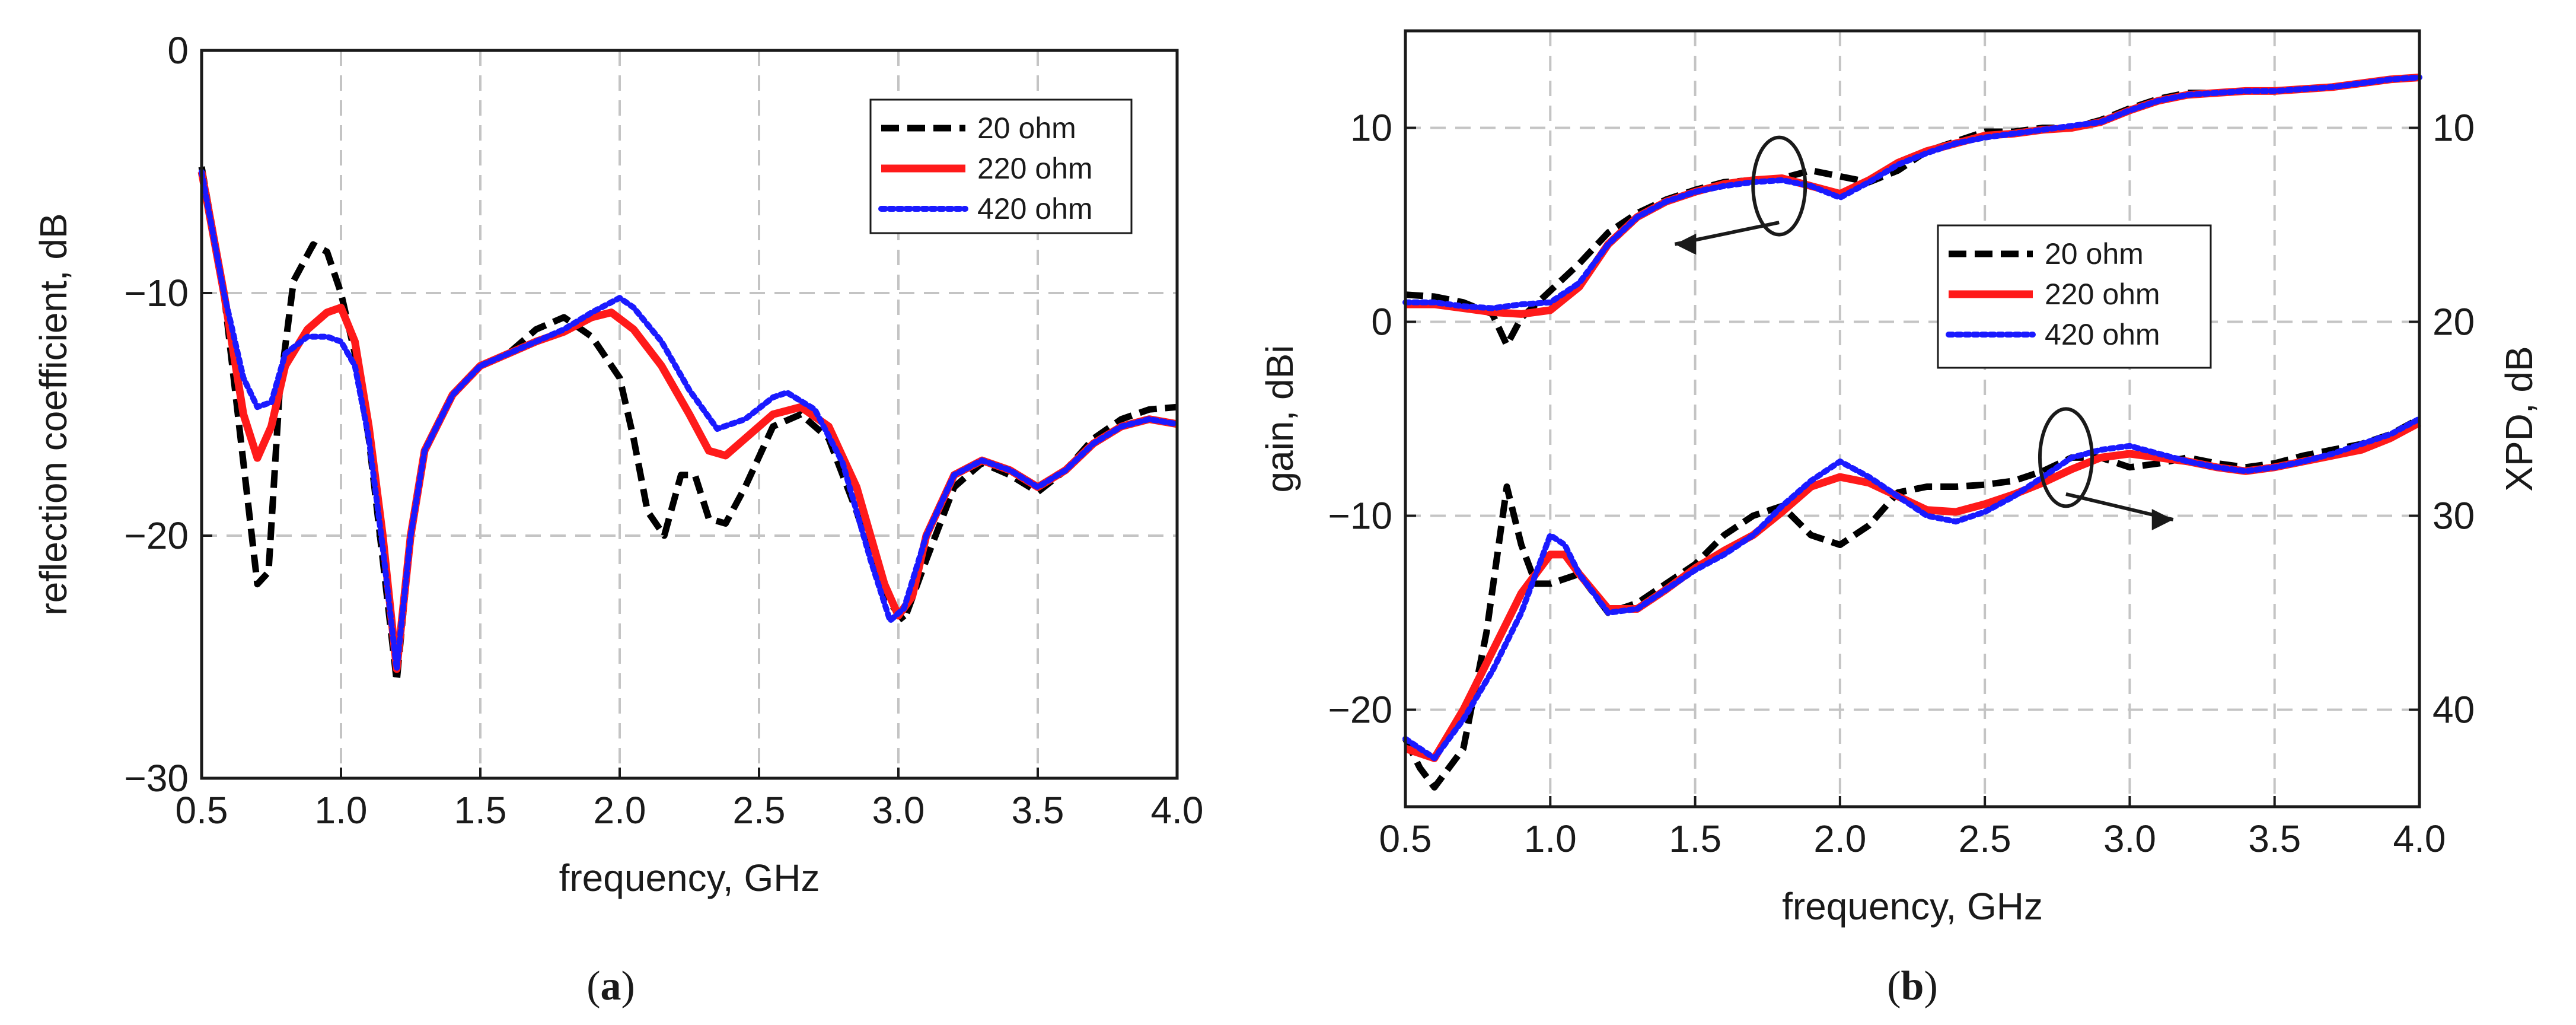  What do you see at coordinates (1912, 906) in the screenshot?
I see `plot-b-x-axis-title: frequency, GHz` at bounding box center [1912, 906].